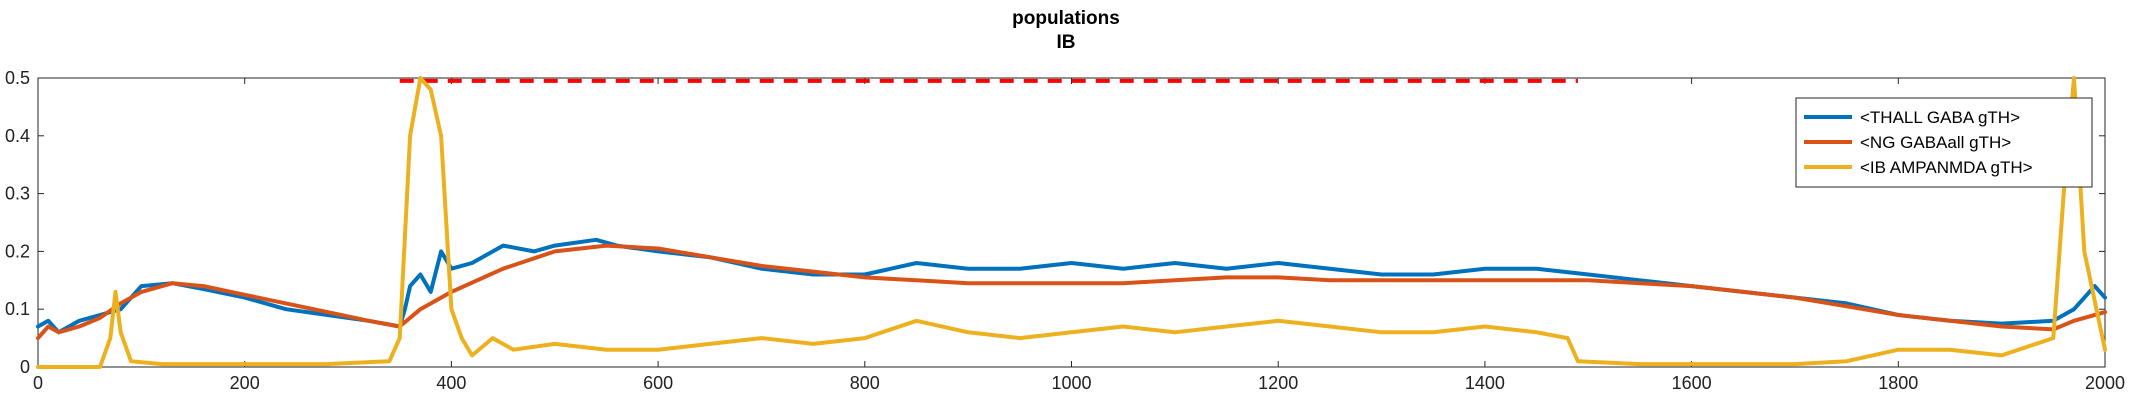 The image size is (2133, 400). What do you see at coordinates (17, 309) in the screenshot?
I see `y-tick-label: 0.1` at bounding box center [17, 309].